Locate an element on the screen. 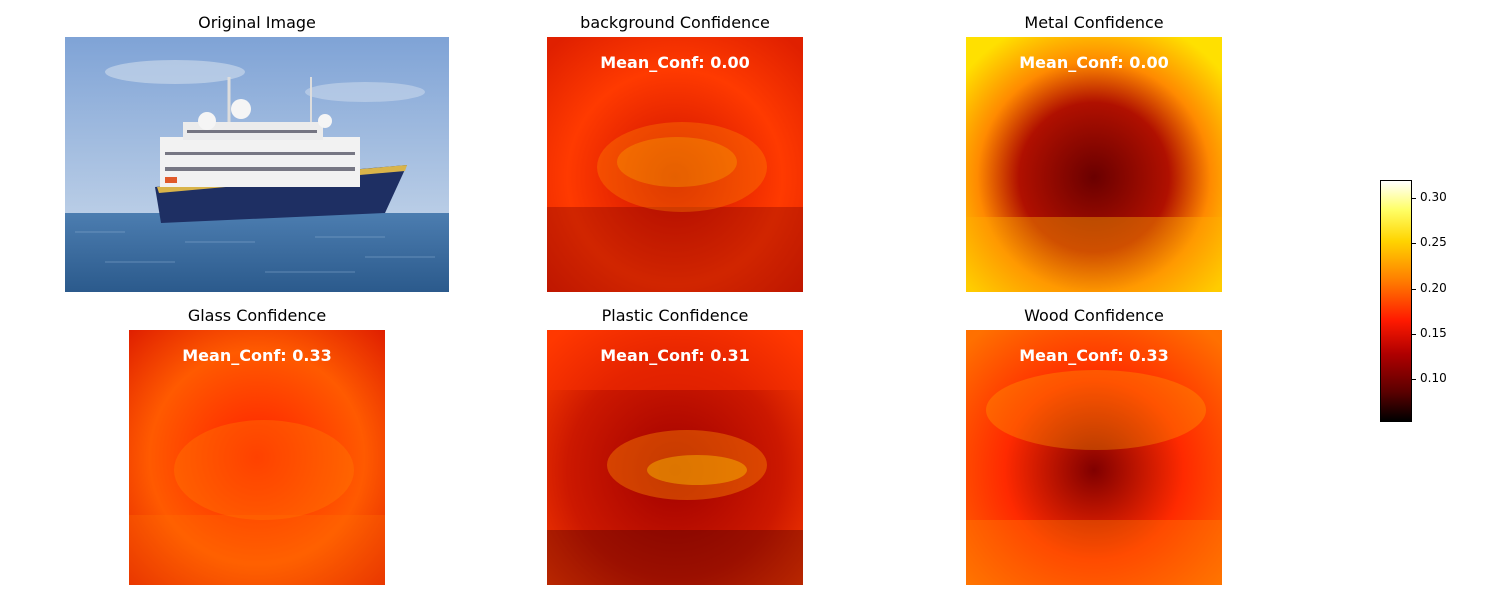 This screenshot has width=1500, height=600. colorbar-tick-label: 0.25 is located at coordinates (1433, 242).